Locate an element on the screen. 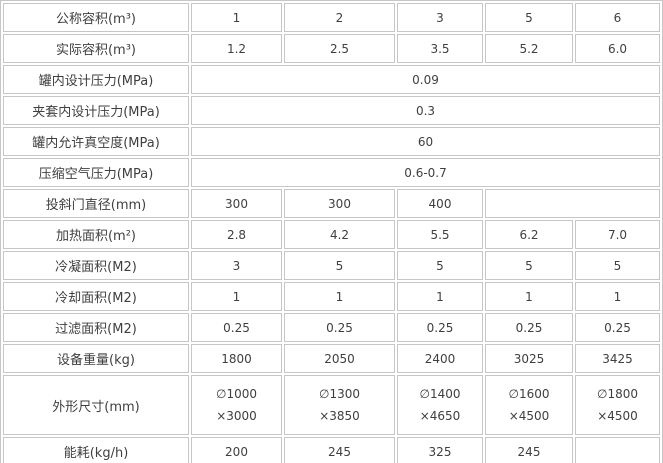 The width and height of the screenshot is (663, 463). table-row: 设备重量(kg) 1800 2050 2400 3025 3425 is located at coordinates (331, 358).